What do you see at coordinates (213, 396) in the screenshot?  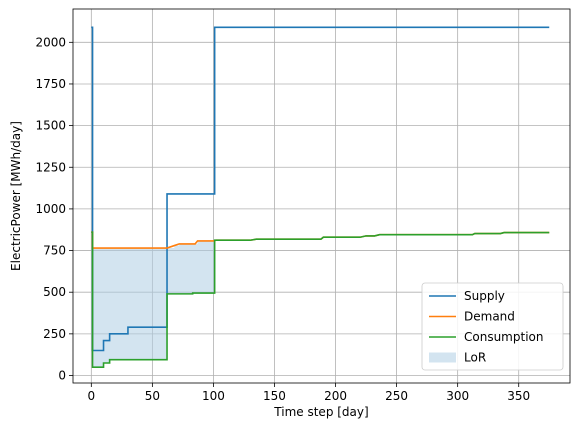 I see `x-tick-label: 100` at bounding box center [213, 396].